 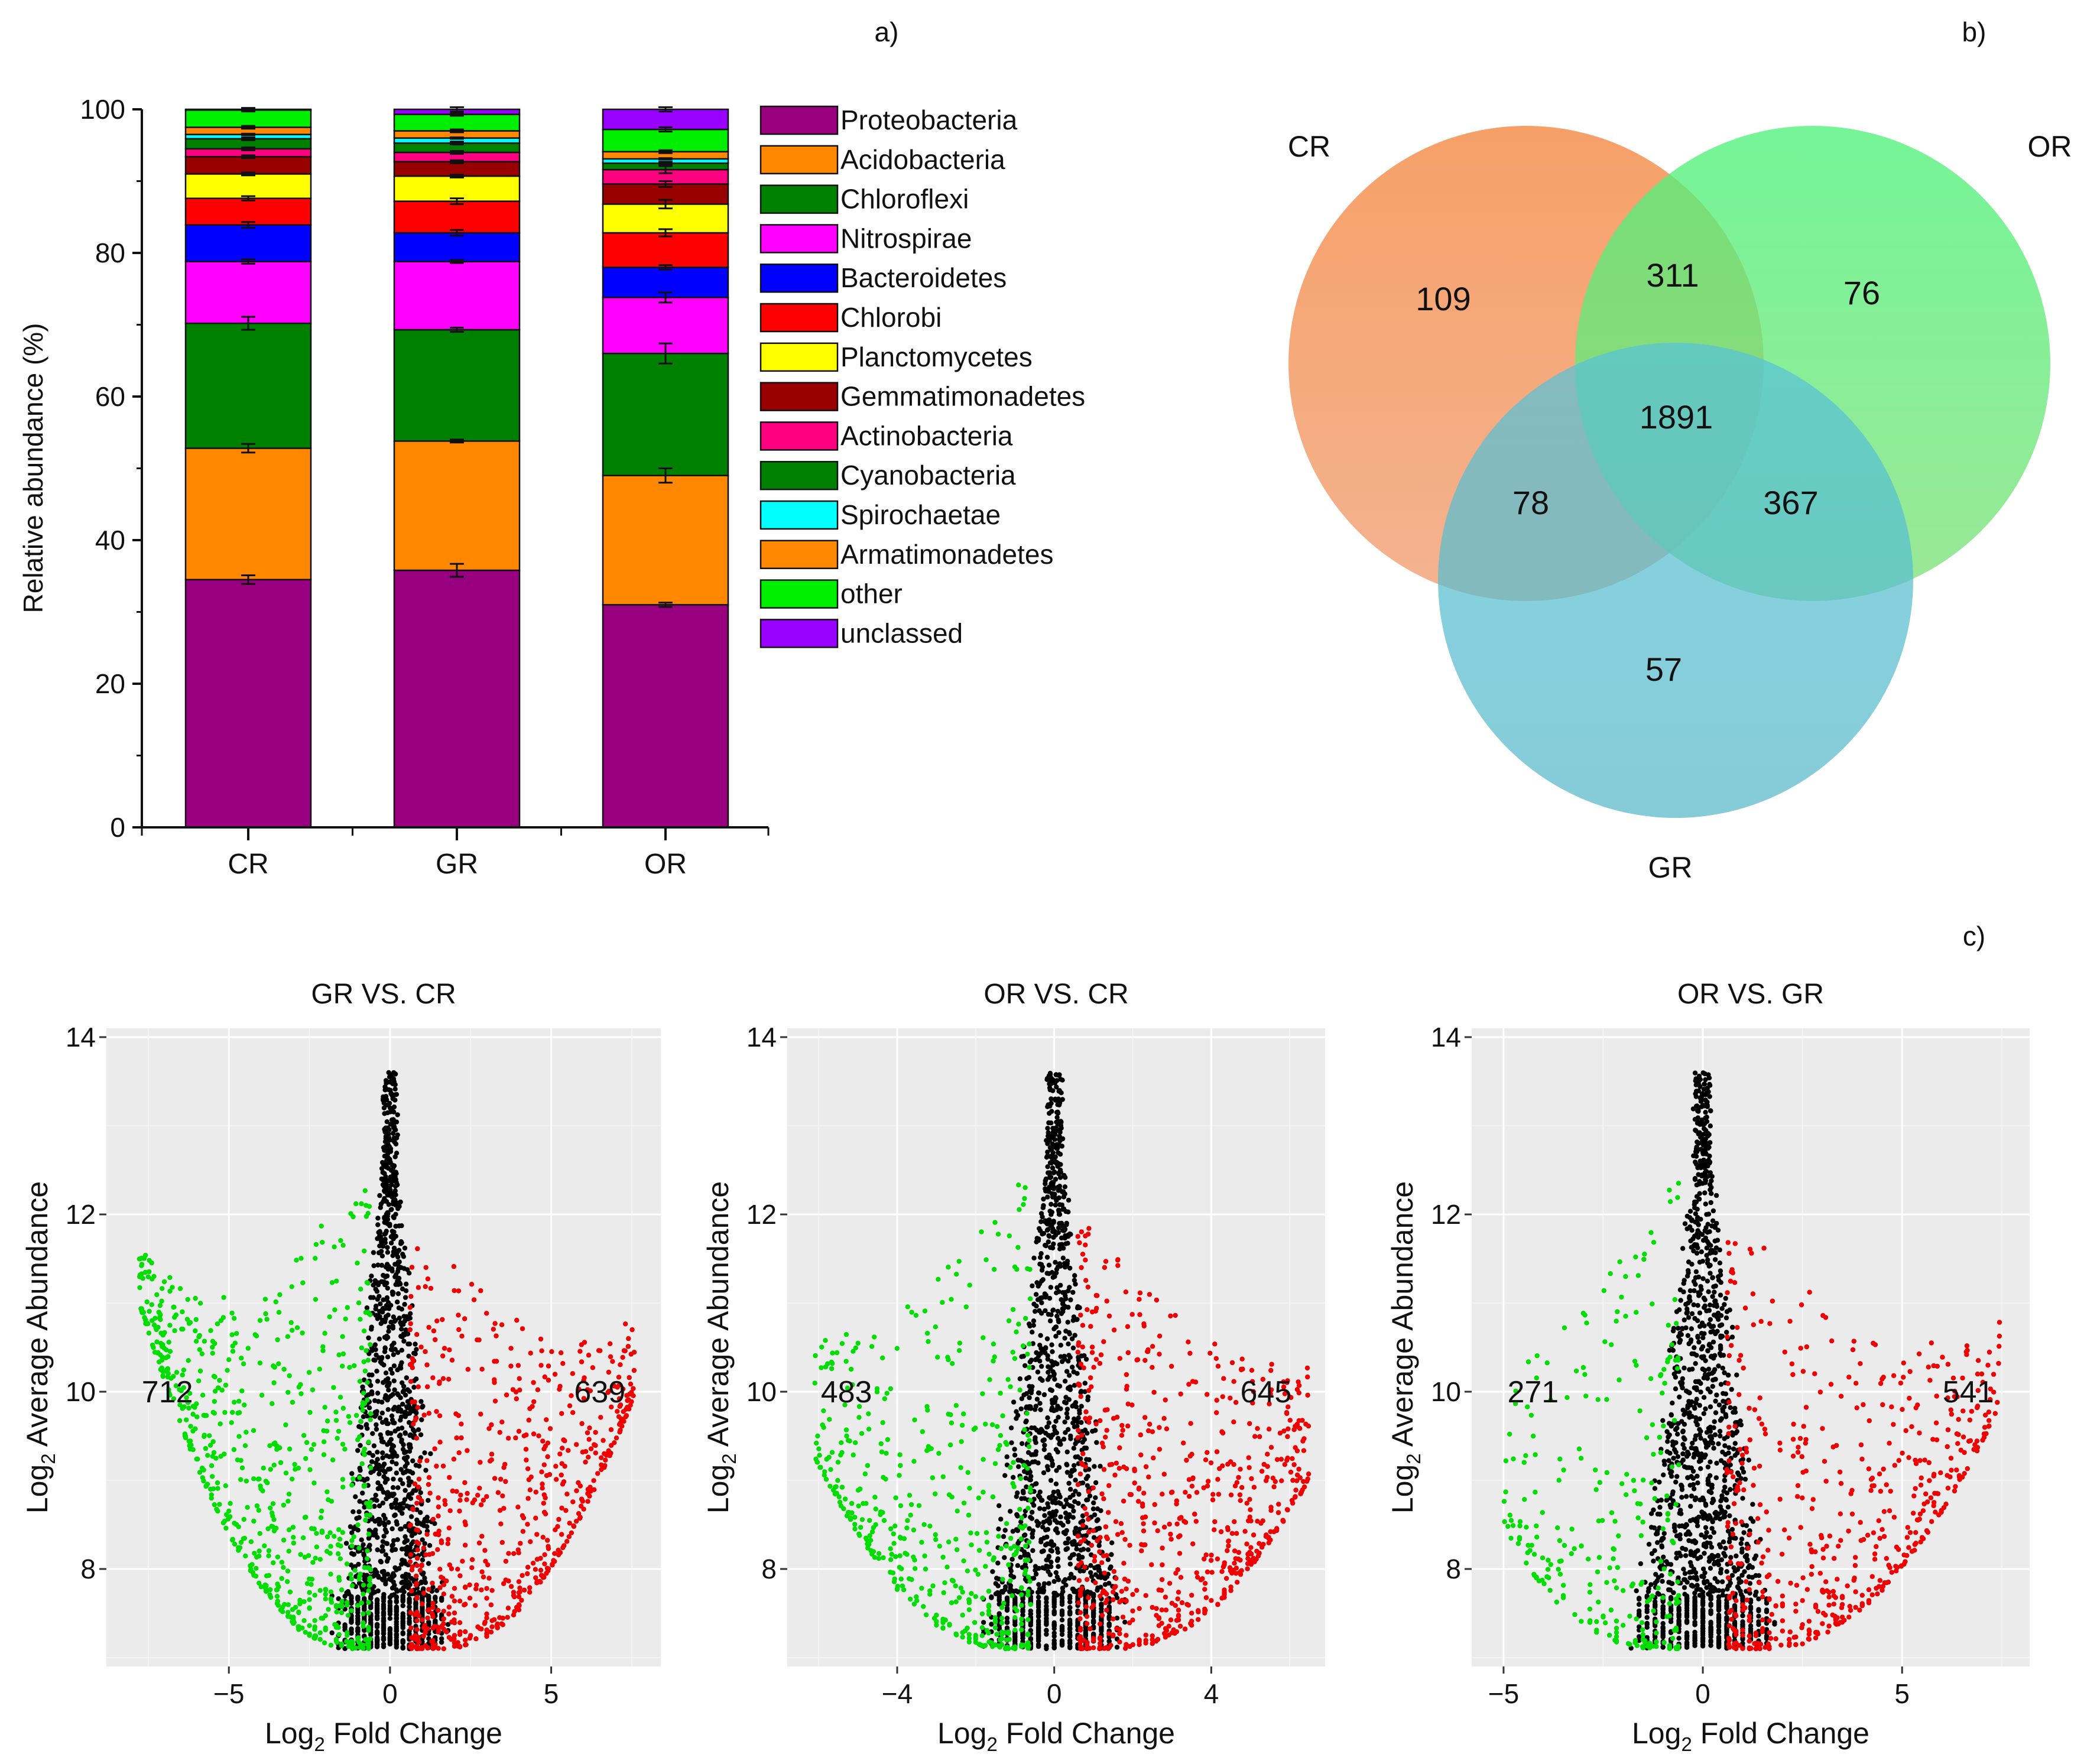 I want to click on legend-label: Chlorobi, so click(x=891, y=317).